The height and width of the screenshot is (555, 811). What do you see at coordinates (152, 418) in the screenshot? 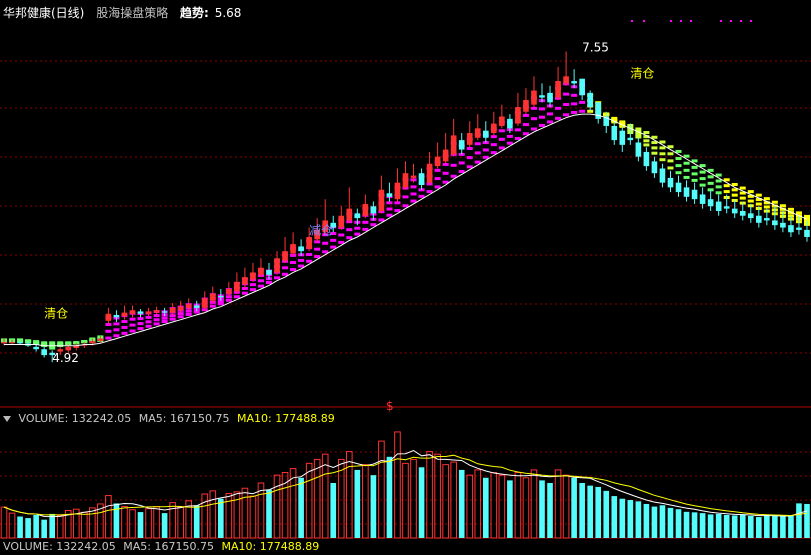
I see `ma5-label: MA5:` at bounding box center [152, 418].